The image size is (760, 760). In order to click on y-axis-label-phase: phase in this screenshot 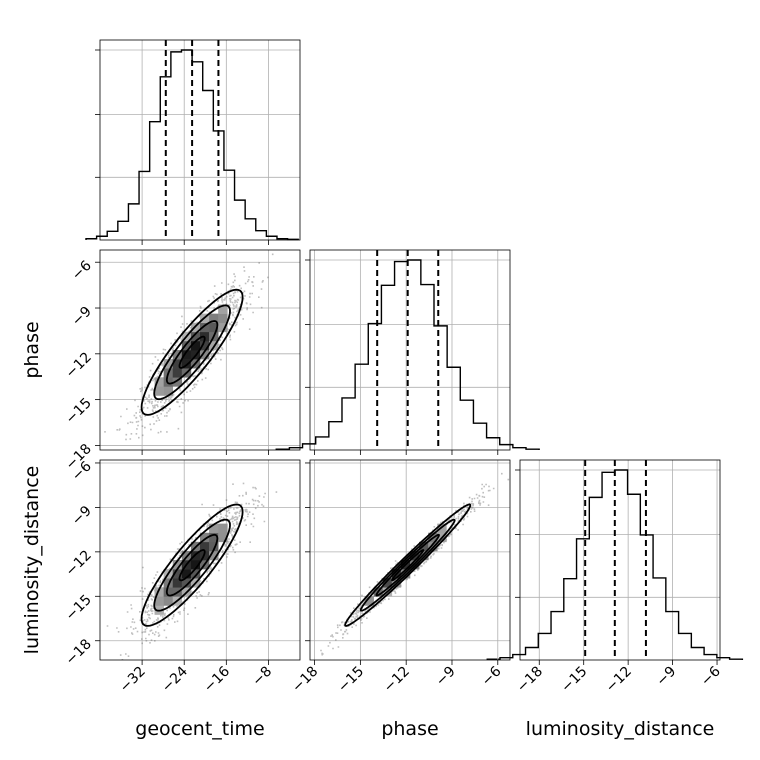, I will do `click(32, 349)`.